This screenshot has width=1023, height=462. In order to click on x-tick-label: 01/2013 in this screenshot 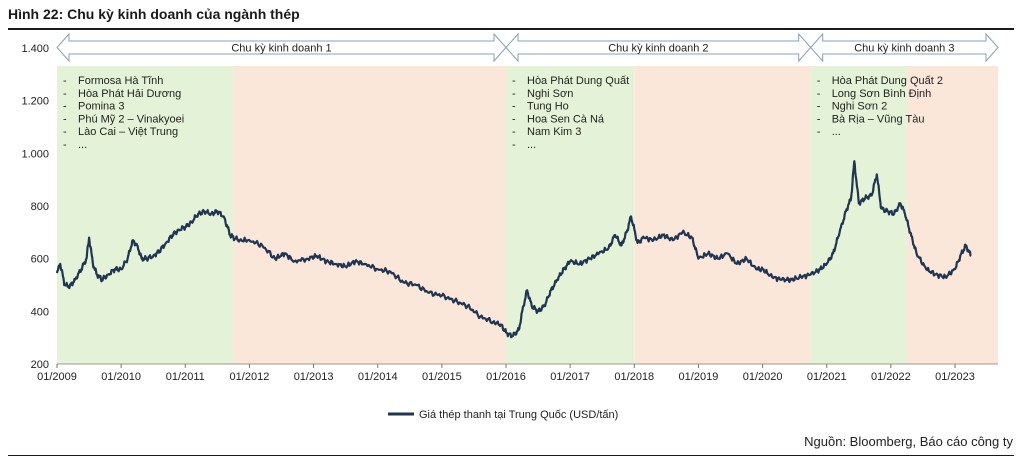, I will do `click(314, 377)`.